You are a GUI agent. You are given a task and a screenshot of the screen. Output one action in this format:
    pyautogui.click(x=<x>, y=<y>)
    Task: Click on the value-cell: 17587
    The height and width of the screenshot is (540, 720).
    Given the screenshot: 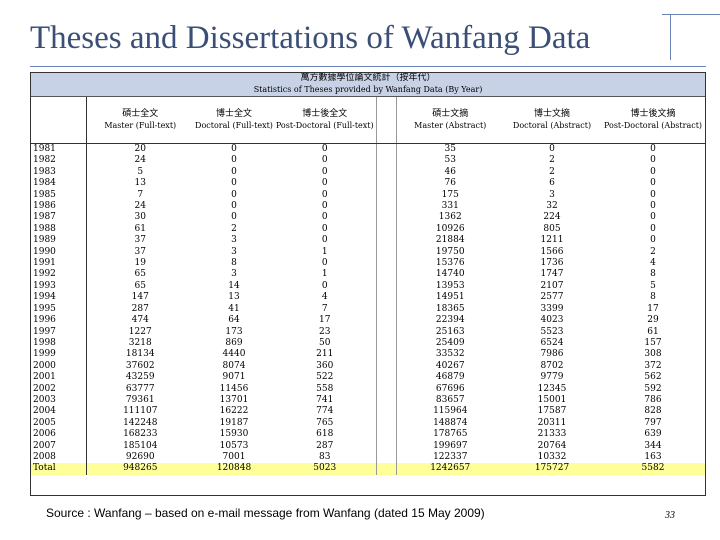 What is the action you would take?
    pyautogui.click(x=552, y=411)
    